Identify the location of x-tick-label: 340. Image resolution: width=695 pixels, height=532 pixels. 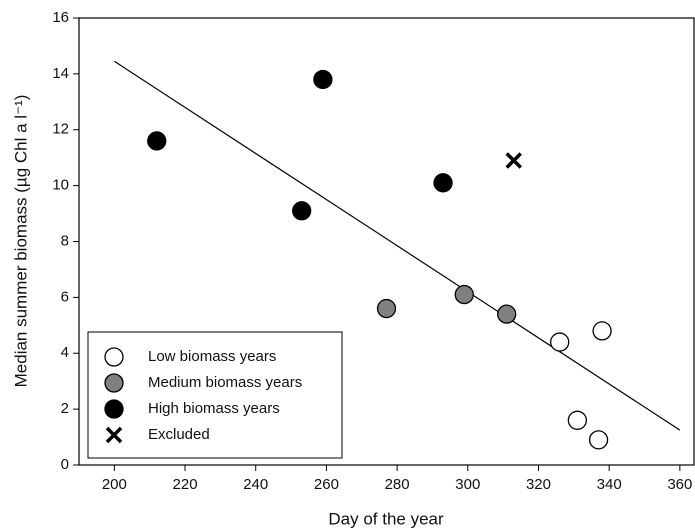
(609, 484).